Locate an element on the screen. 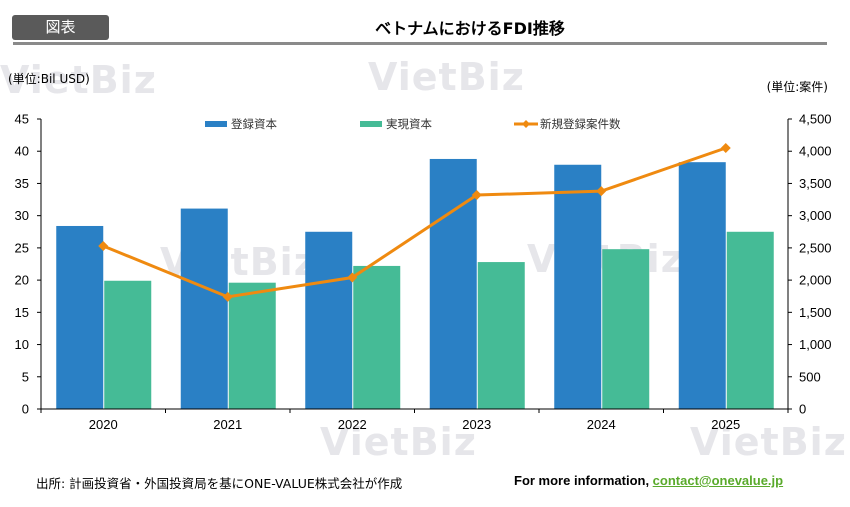 The height and width of the screenshot is (507, 850). left-tick-label: 15 is located at coordinates (22, 312).